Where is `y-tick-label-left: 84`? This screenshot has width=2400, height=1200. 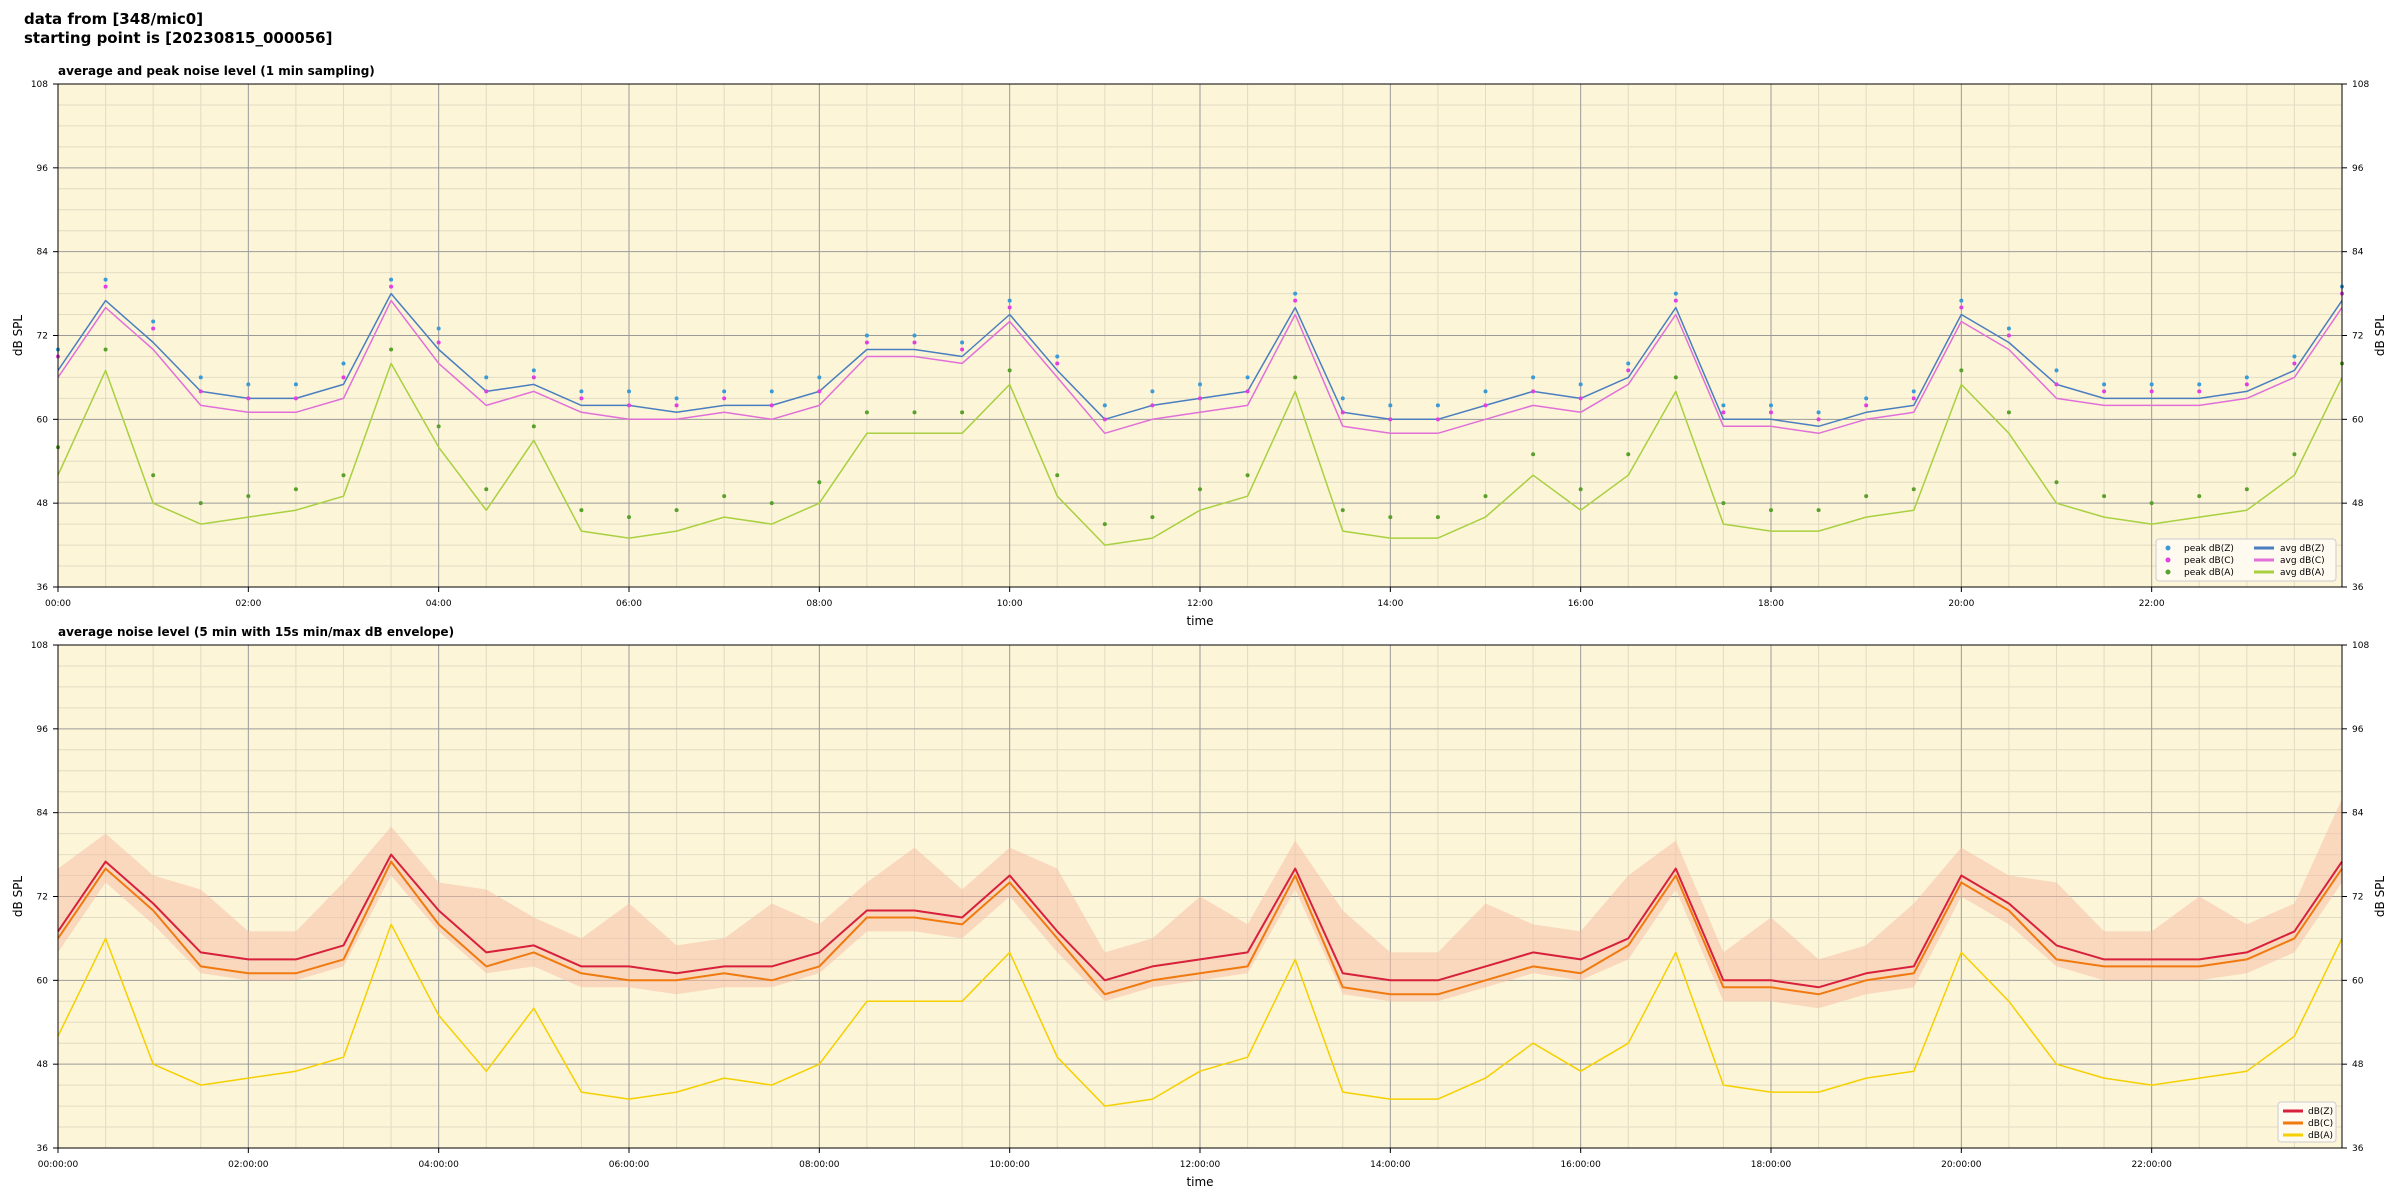
y-tick-label-left: 84 is located at coordinates (43, 814).